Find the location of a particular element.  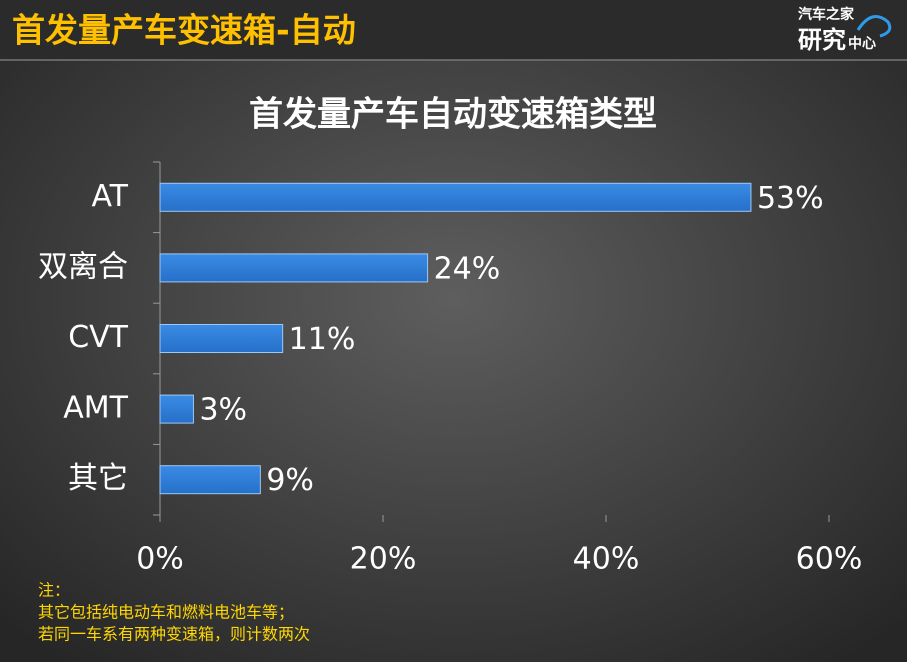

y-tick-label: 双离合 is located at coordinates (83, 266).